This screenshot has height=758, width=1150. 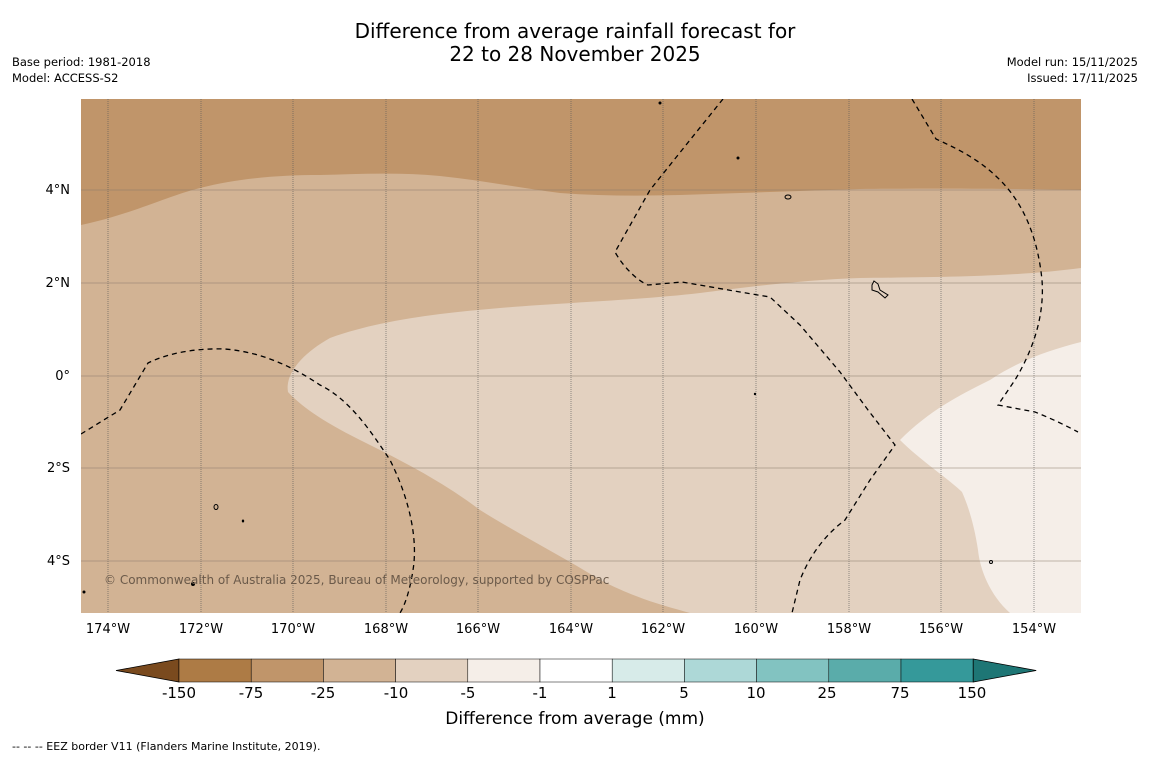 I want to click on lat-label: 2°S, so click(x=58, y=468).